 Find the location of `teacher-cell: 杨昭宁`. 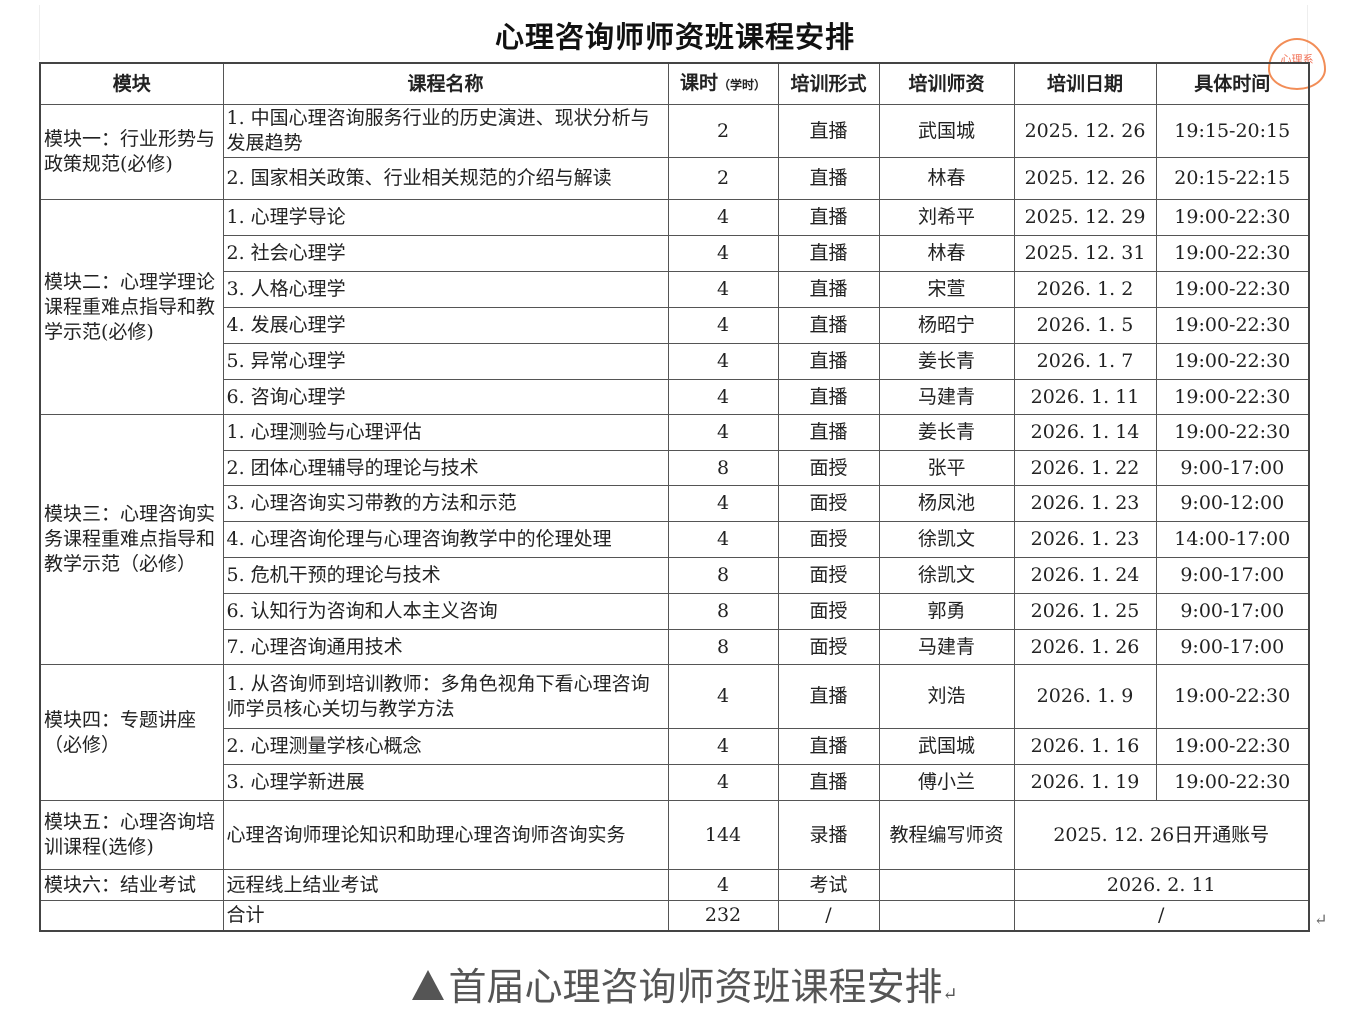

teacher-cell: 杨昭宁 is located at coordinates (946, 325).